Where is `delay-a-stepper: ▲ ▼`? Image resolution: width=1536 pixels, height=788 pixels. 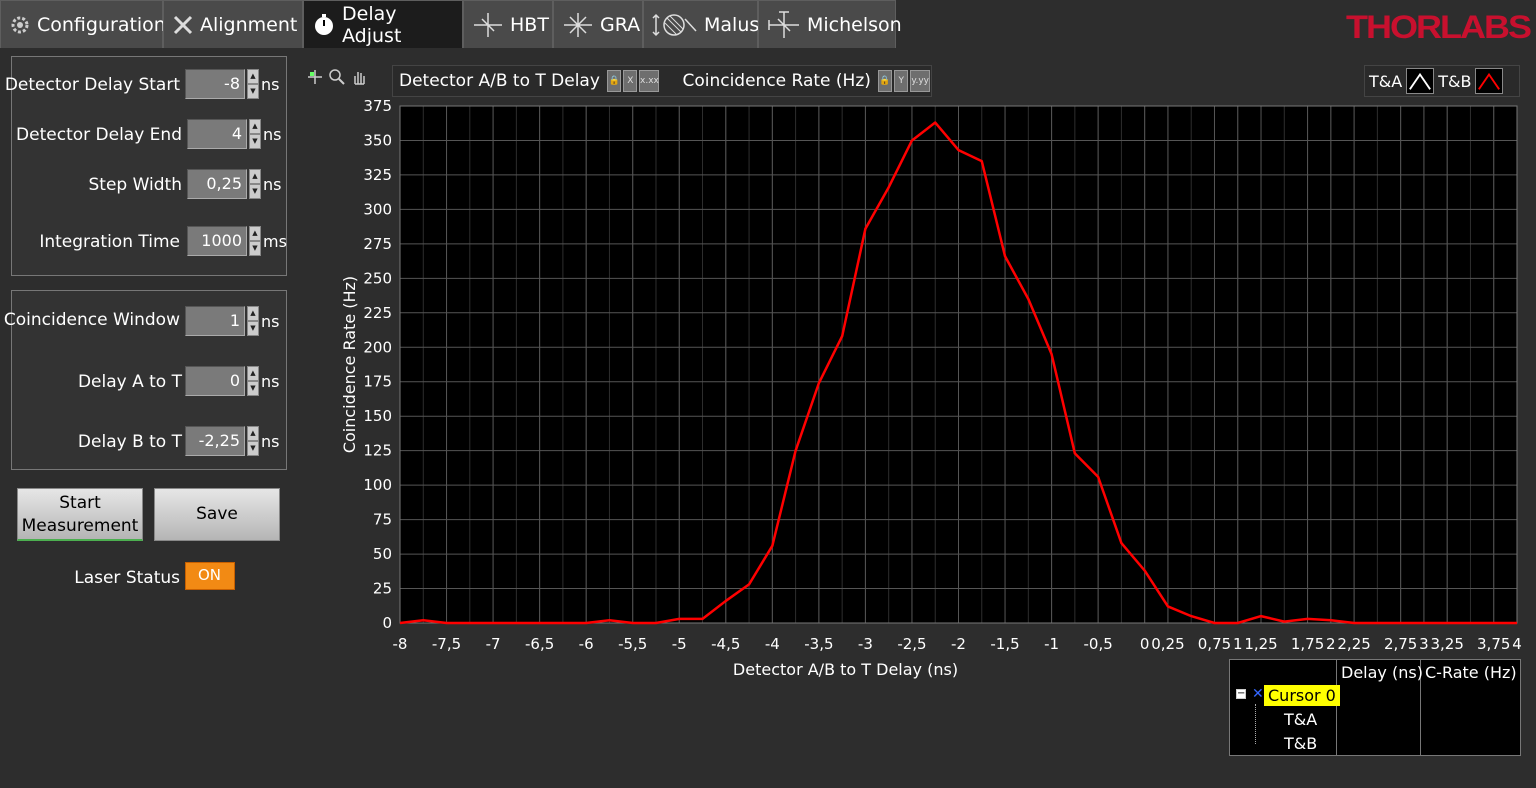
delay-a-stepper: ▲ ▼ is located at coordinates (253, 381).